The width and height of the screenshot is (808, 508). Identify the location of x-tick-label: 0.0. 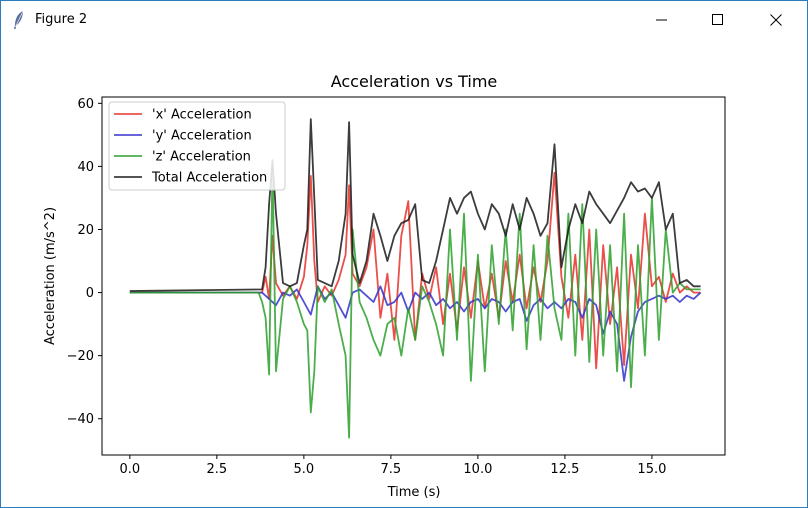
(129, 469).